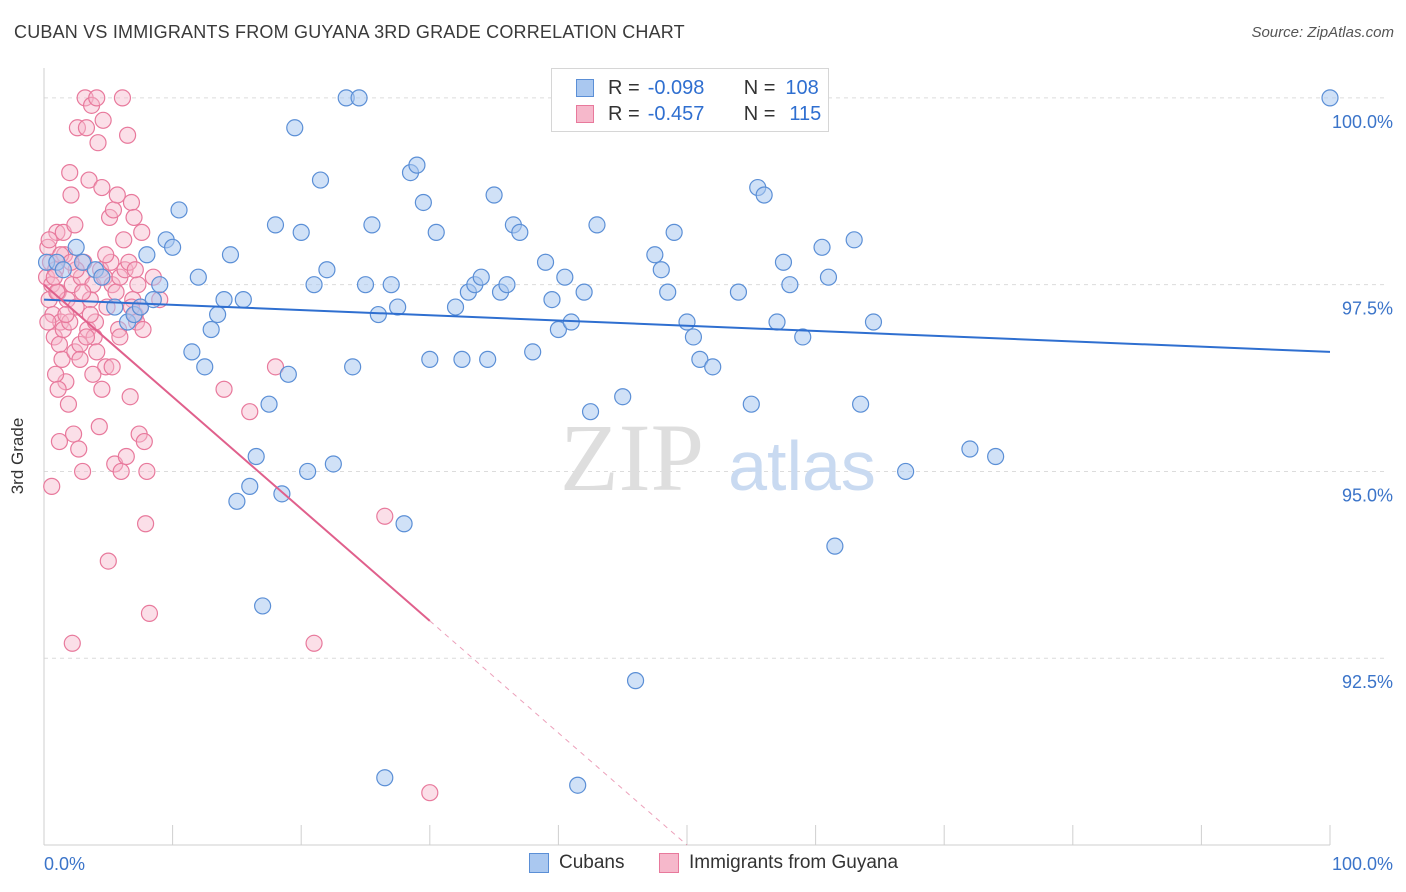  Describe the element at coordinates (1367, 495) in the screenshot. I see `y-tick-label: 95.0%` at that location.